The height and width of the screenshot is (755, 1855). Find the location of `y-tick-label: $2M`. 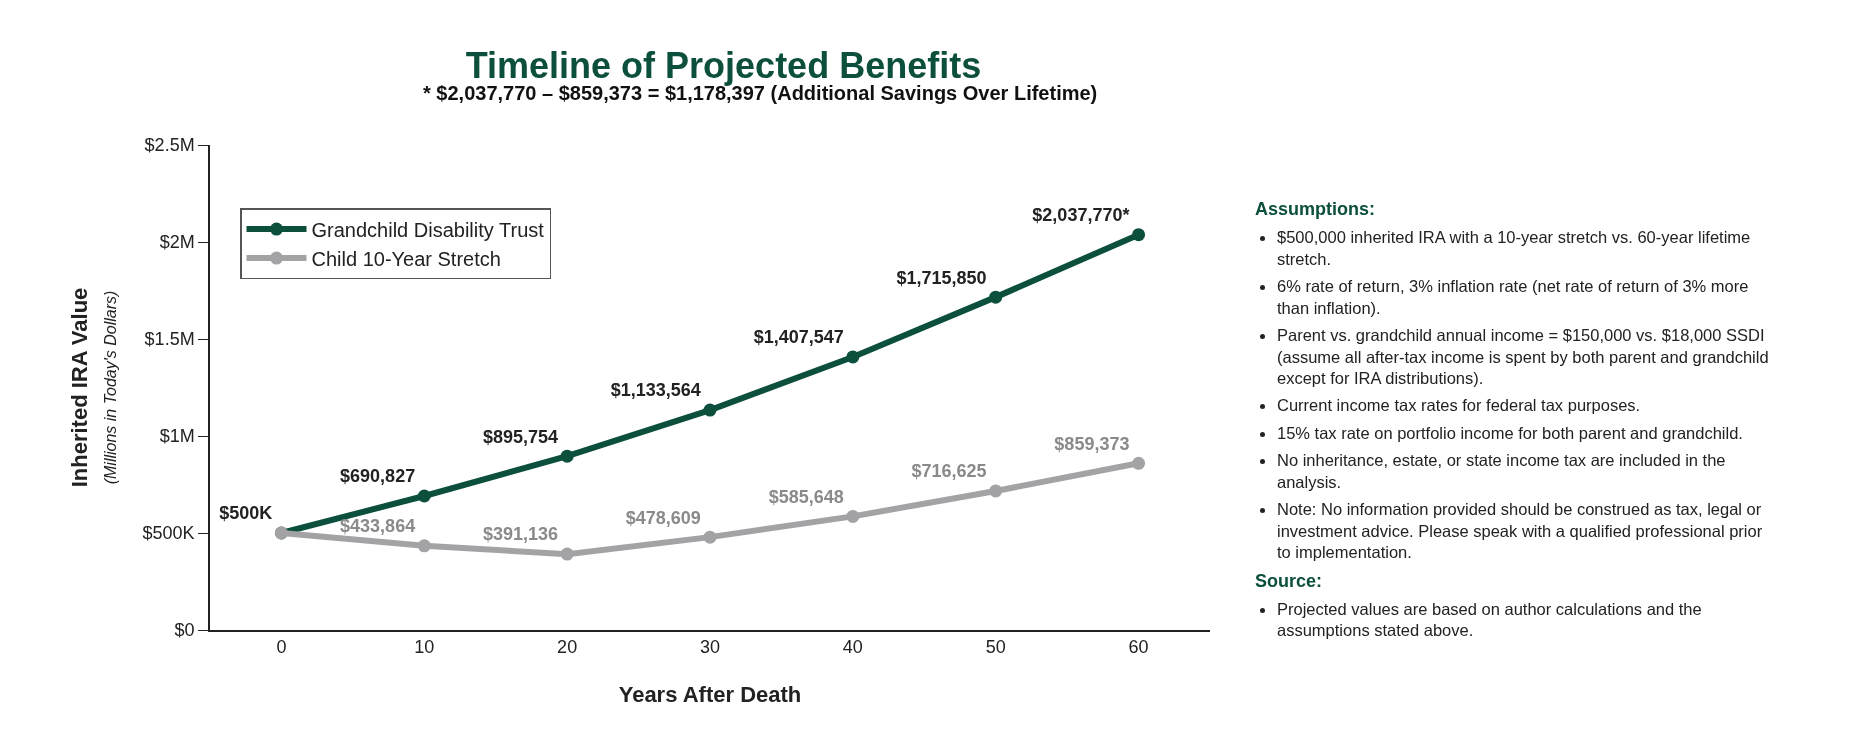

y-tick-label: $2M is located at coordinates (177, 242).